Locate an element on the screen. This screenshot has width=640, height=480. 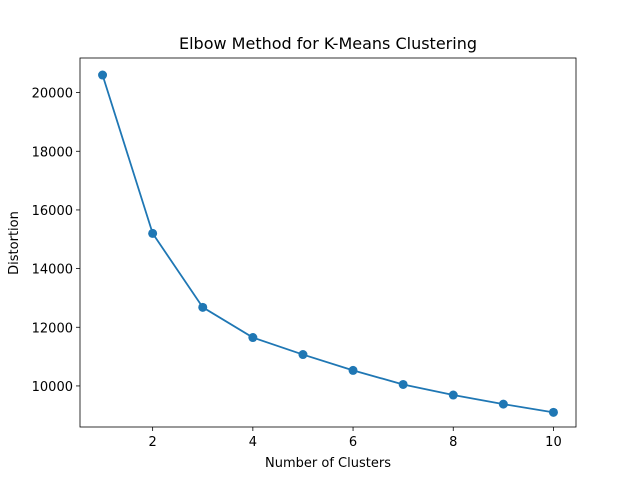
x-tick-label: 6 is located at coordinates (353, 442).